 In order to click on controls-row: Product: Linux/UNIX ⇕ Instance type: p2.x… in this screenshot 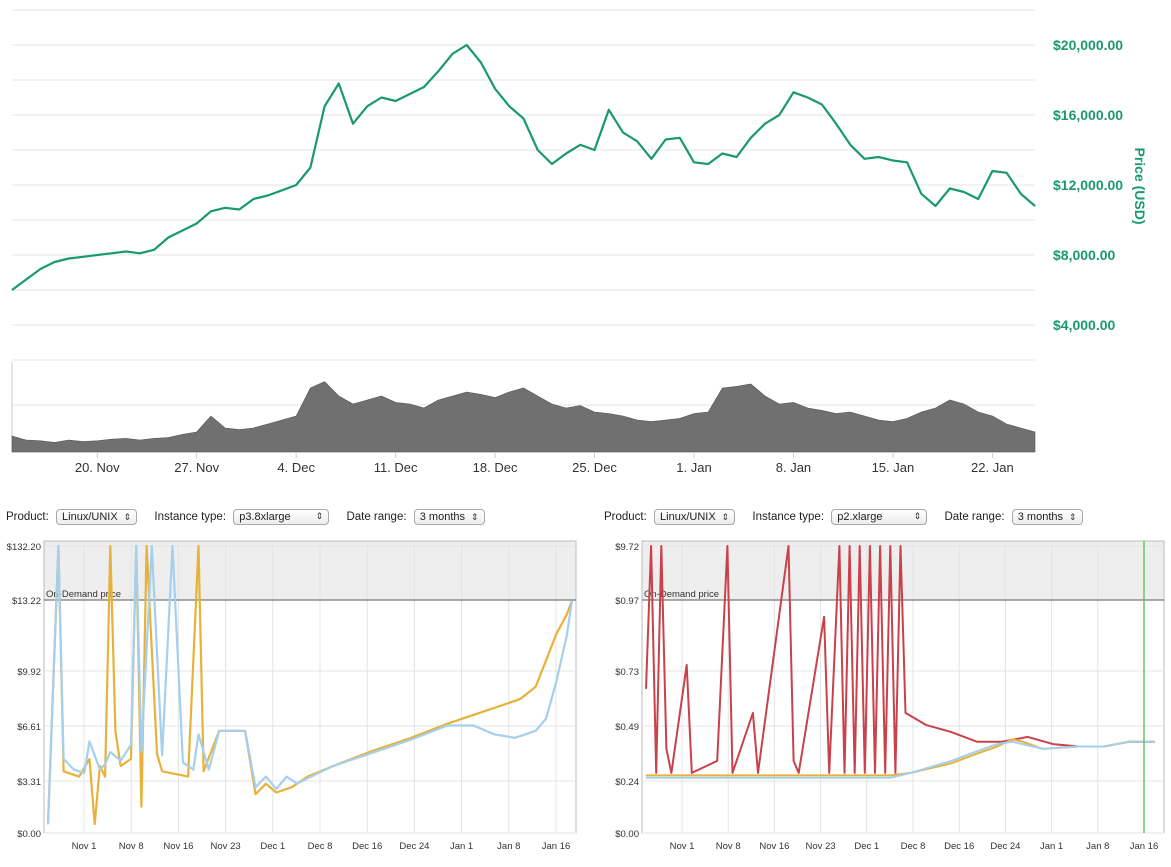, I will do `click(850, 517)`.